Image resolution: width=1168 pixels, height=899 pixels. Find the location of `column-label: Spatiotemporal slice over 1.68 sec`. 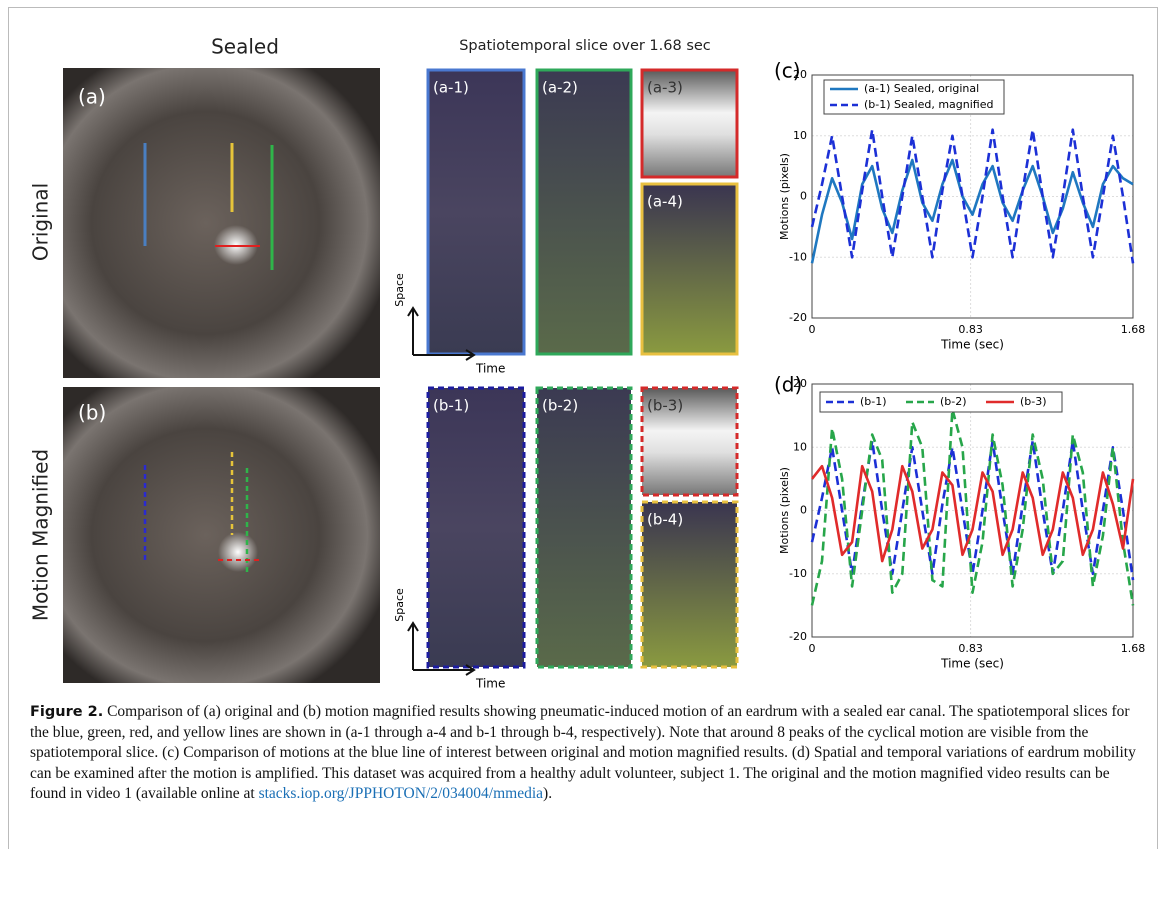

column-label: Spatiotemporal slice over 1.68 sec is located at coordinates (585, 46).